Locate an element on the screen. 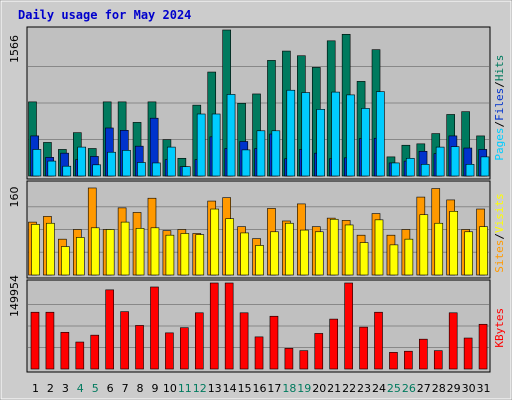 Image resolution: width=512 pixels, height=405 pixels. x-tick-label: 27 is located at coordinates (424, 388).